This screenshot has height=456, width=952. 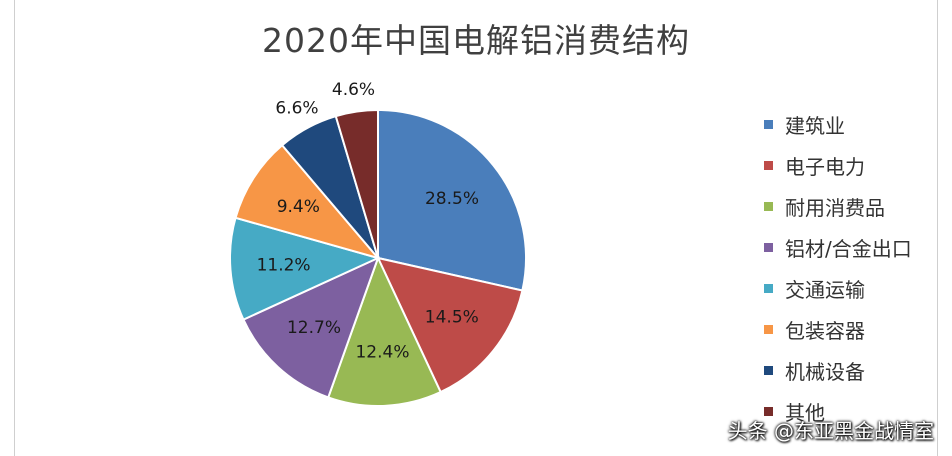 What do you see at coordinates (314, 328) in the screenshot?
I see `slice-data-label: 12.7%` at bounding box center [314, 328].